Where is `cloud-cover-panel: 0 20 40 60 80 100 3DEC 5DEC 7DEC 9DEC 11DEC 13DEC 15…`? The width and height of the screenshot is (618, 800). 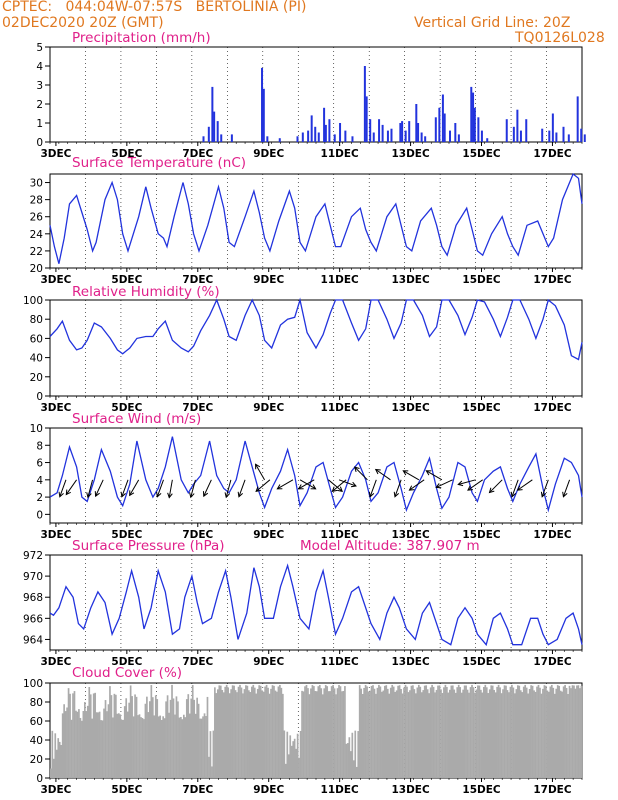 cloud-cover-panel: 0 20 40 60 80 100 3DEC 5DEC 7DEC 9DEC 11DEC 13DEC 15… is located at coordinates (303, 730).